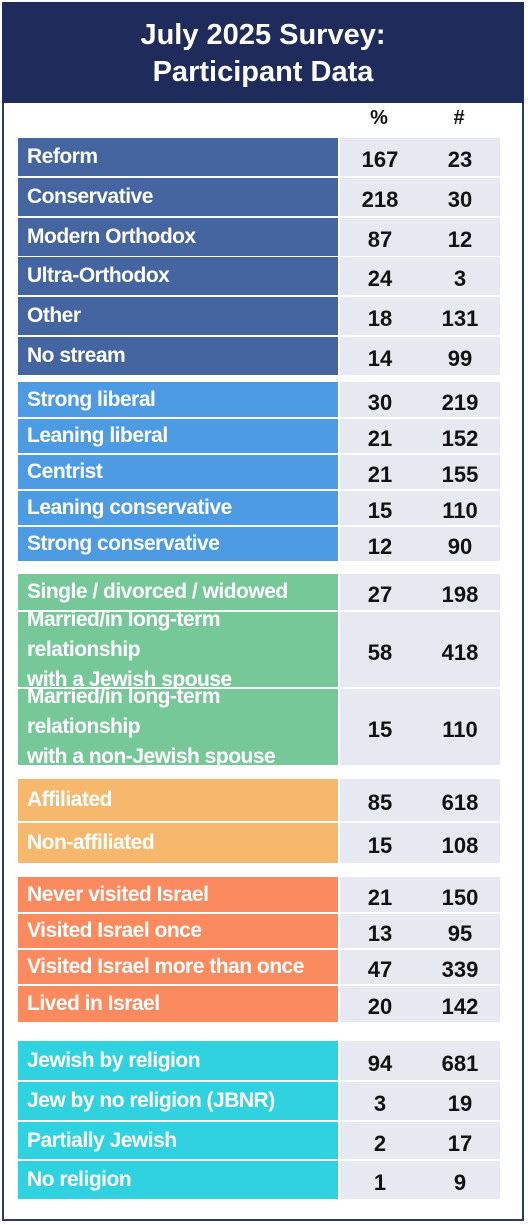  I want to click on table-row: Partially Jewish 2 17, so click(264, 1141).